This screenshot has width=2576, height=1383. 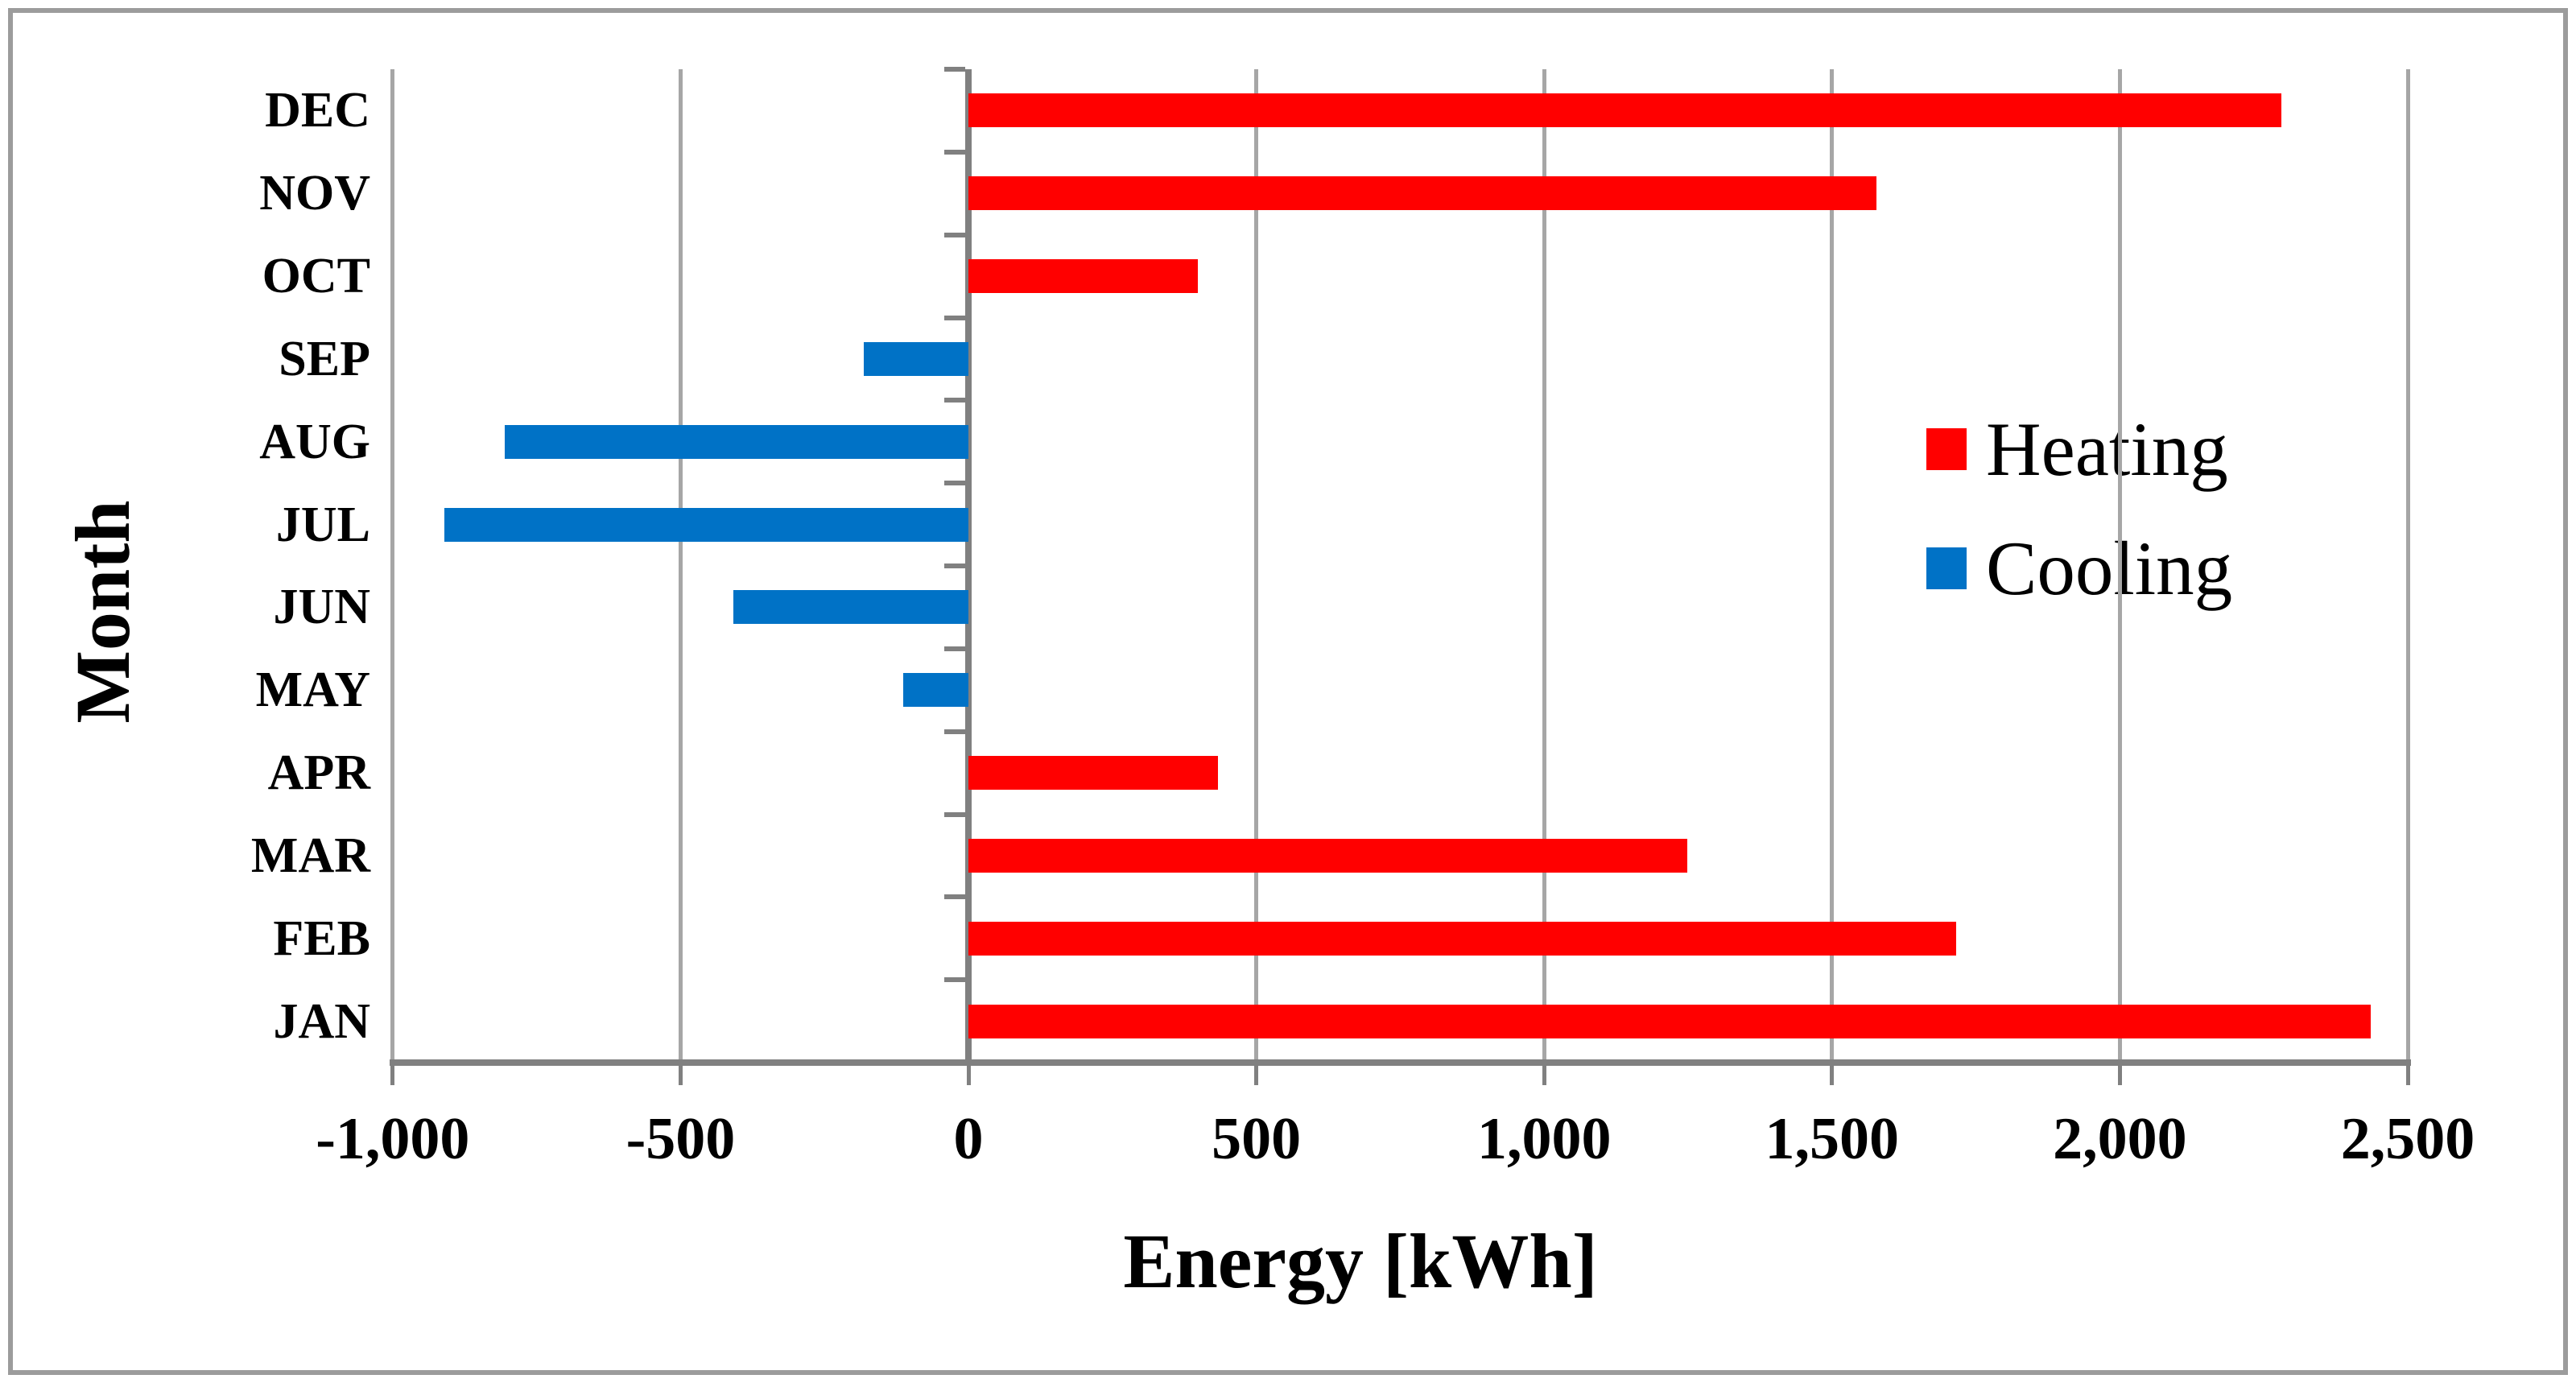 What do you see at coordinates (321, 607) in the screenshot?
I see `y-tick-label-jun: JUN` at bounding box center [321, 607].